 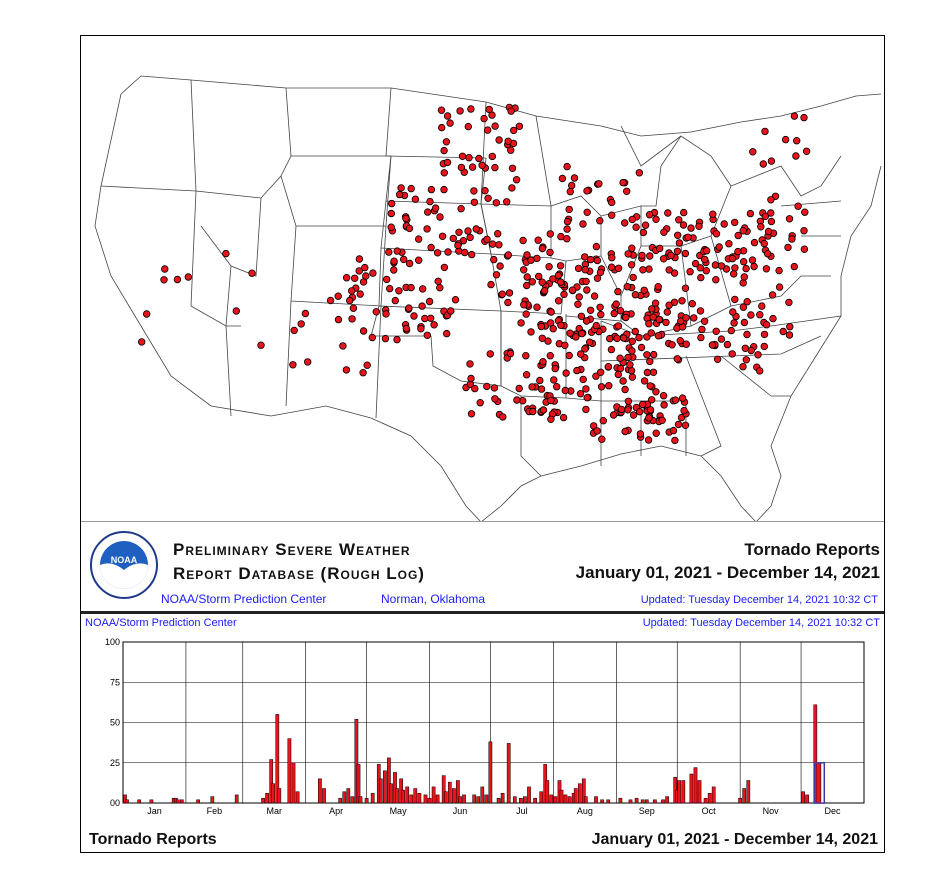 I want to click on month-label: Jan, so click(x=154, y=811).